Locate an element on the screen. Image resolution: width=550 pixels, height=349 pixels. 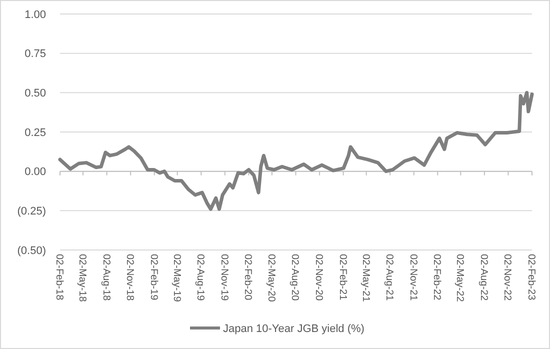
x-tick-label: 02-Aug-22 is located at coordinates (483, 278).